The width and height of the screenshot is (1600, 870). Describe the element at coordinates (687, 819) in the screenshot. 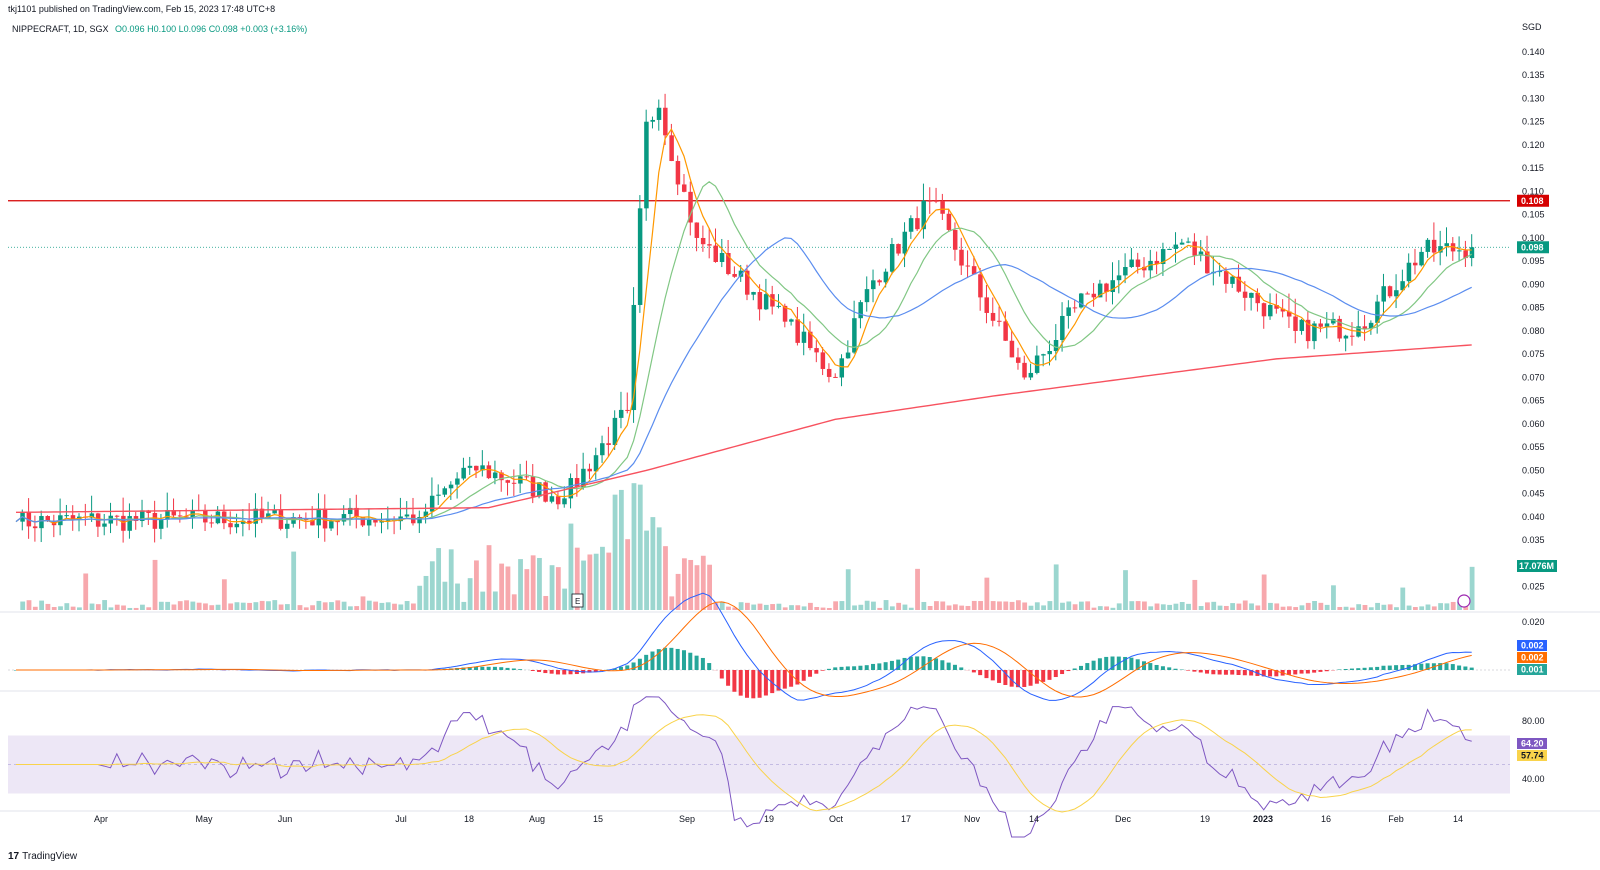

I see `x-tick-label: Sep` at that location.